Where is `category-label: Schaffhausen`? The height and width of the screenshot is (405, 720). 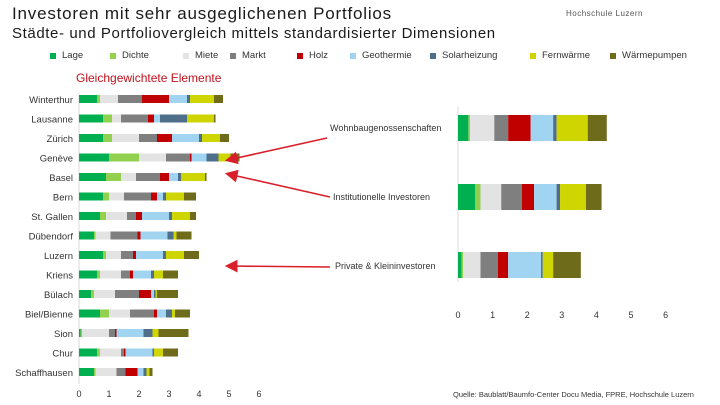 category-label: Schaffhausen is located at coordinates (44, 373).